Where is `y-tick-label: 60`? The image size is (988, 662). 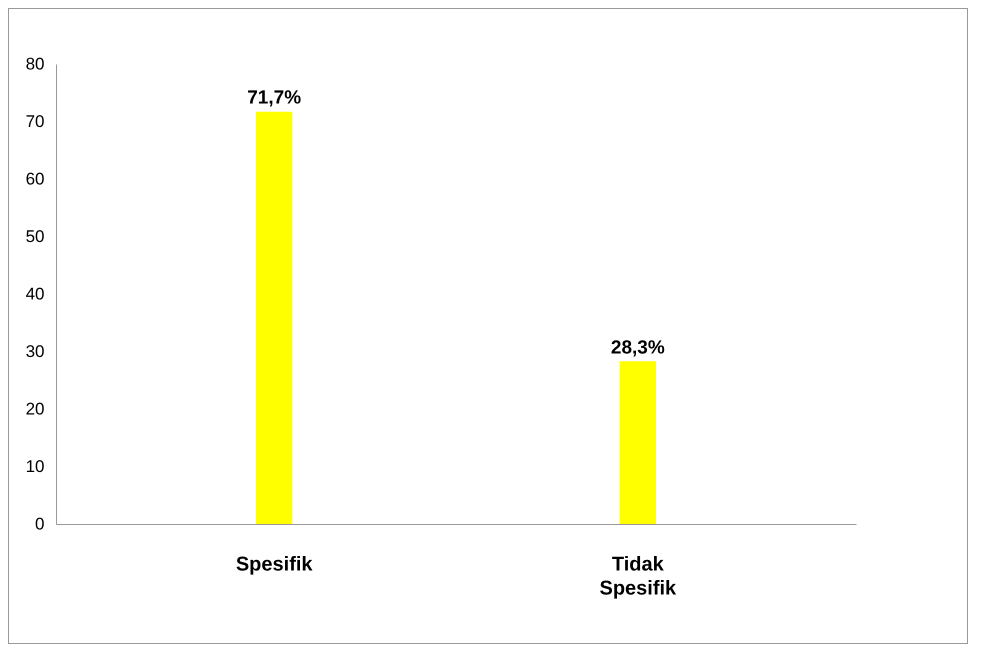
y-tick-label: 60 is located at coordinates (35, 179).